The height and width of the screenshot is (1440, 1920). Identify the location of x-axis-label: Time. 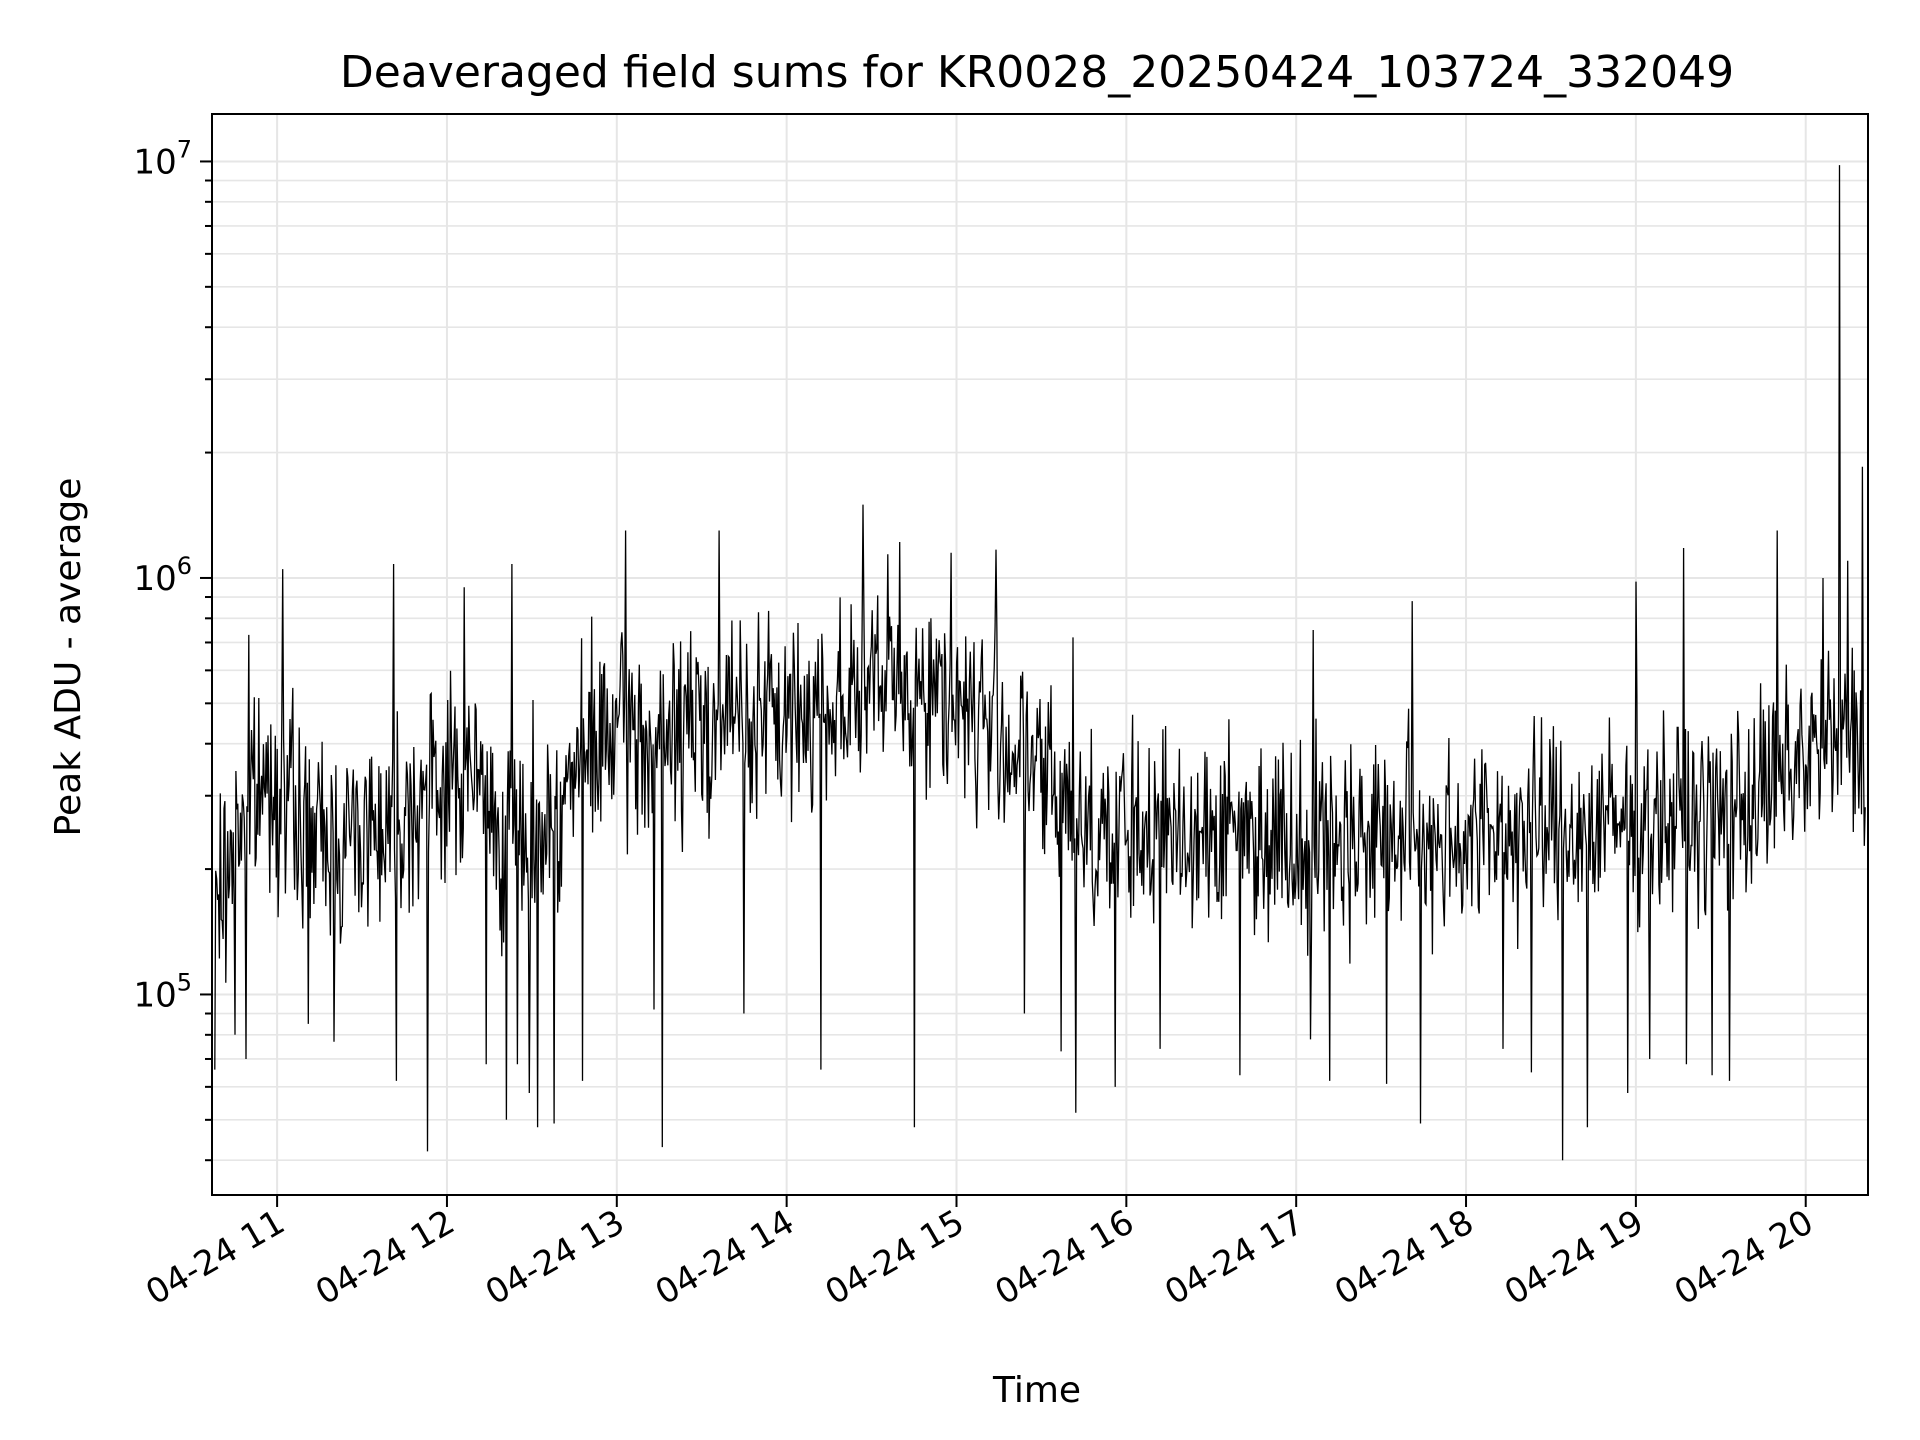
(1036, 1390).